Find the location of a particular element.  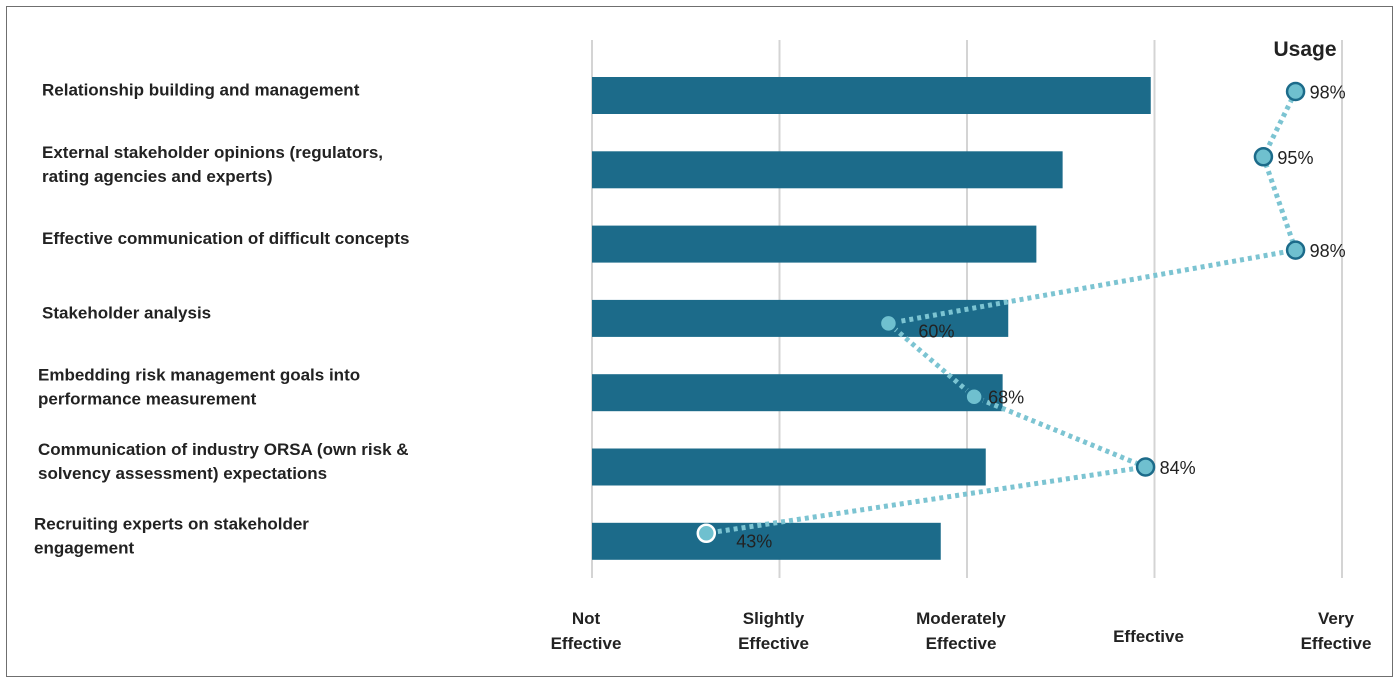

usage-value-label: 68% is located at coordinates (1006, 398).